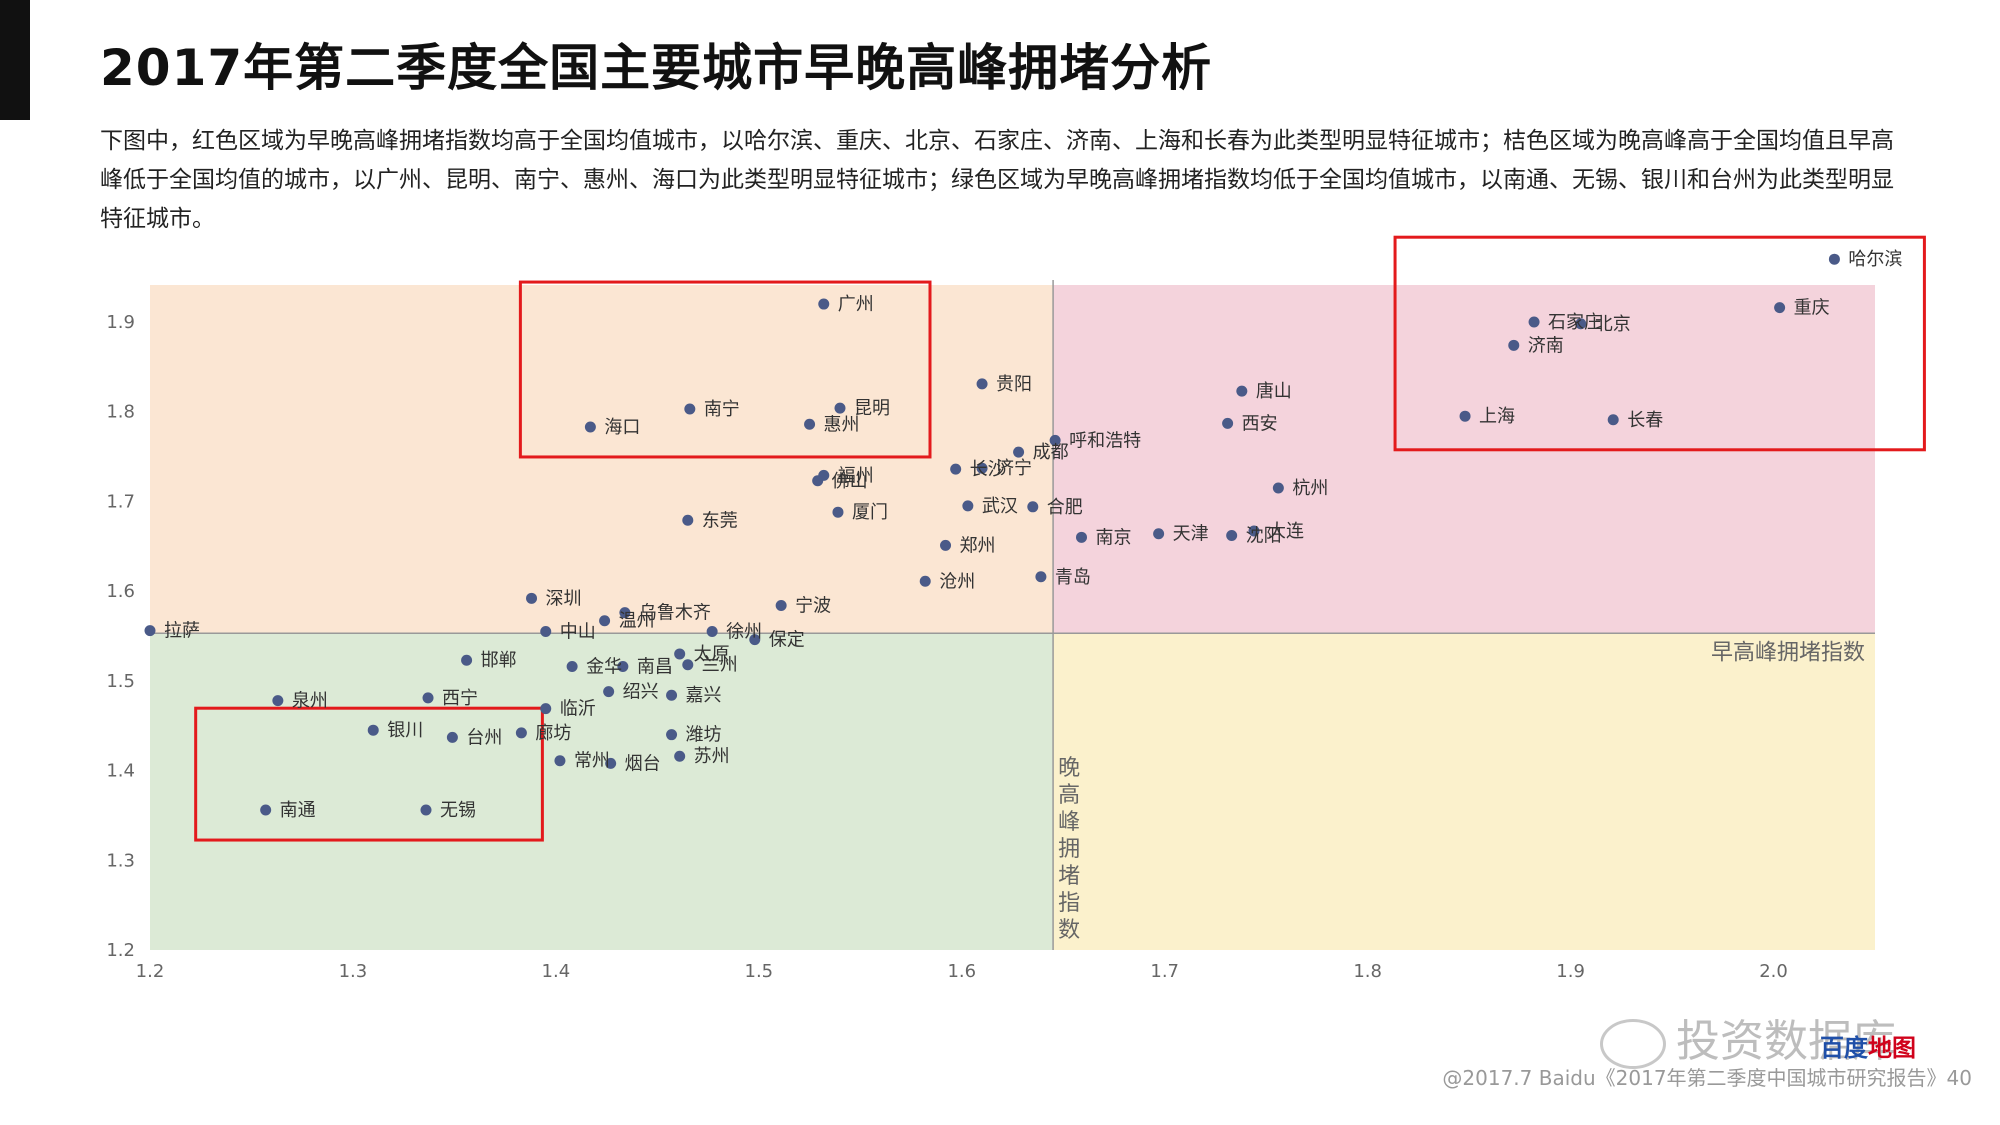  I want to click on point-label: 武汉, so click(1000, 506).